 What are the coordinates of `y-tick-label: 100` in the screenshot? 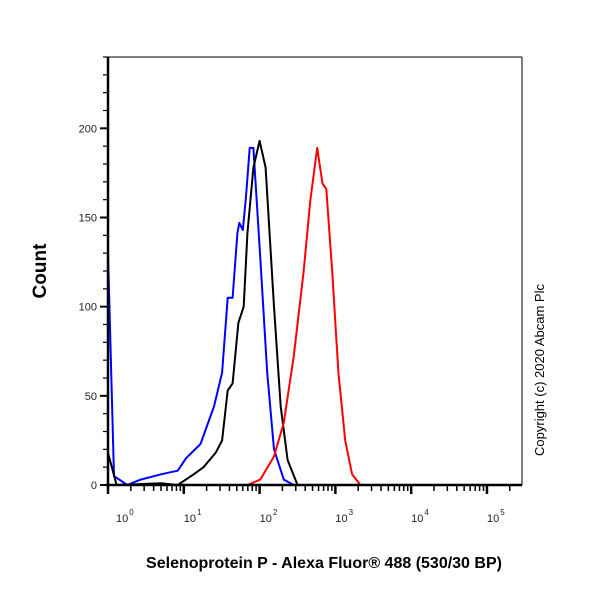 It's located at (88, 308).